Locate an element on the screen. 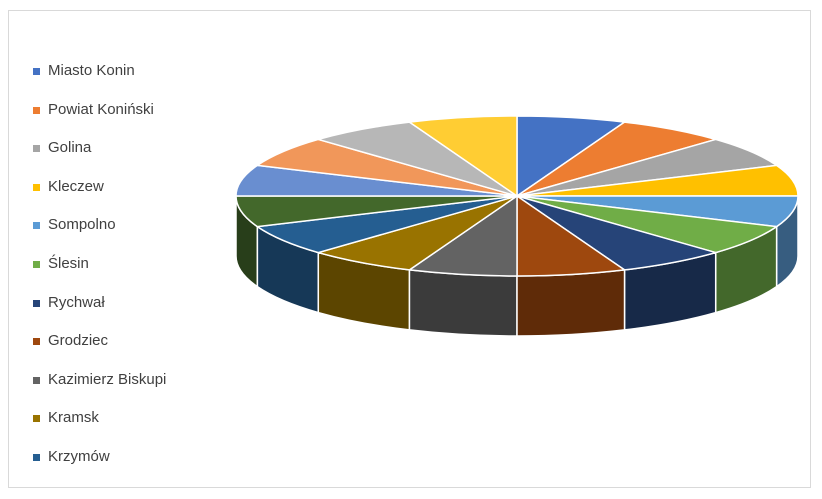 The height and width of the screenshot is (499, 822). legend-item: Sompolno is located at coordinates (99, 234).